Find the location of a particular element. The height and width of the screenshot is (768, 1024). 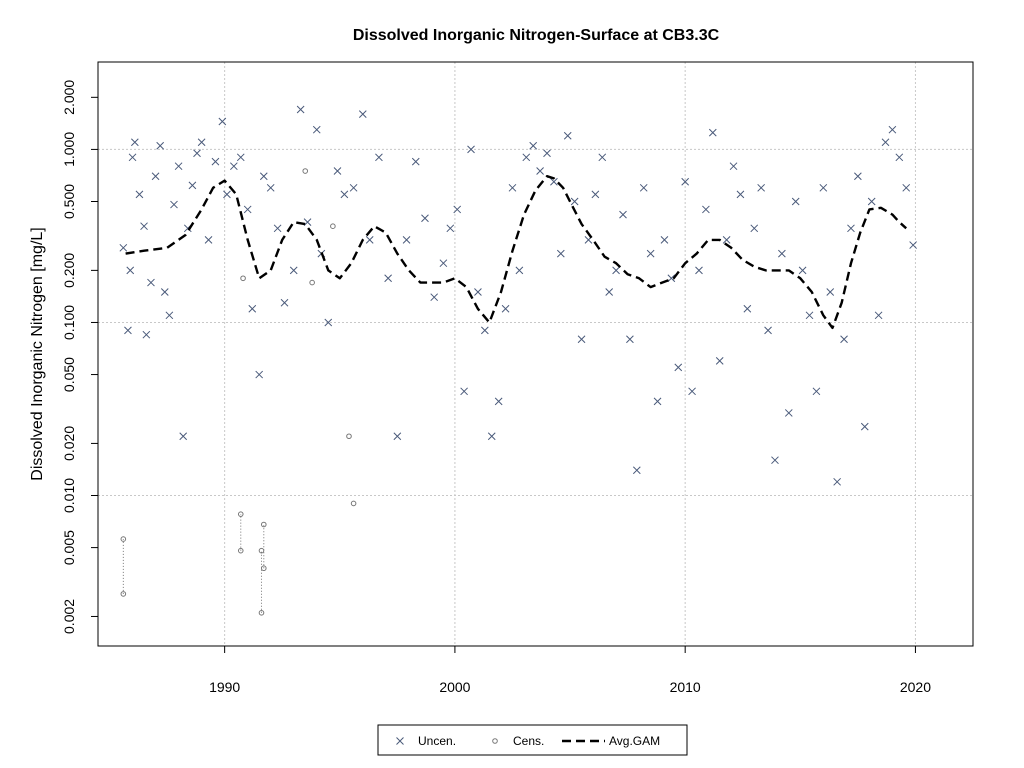

censored-series is located at coordinates (238, 392).